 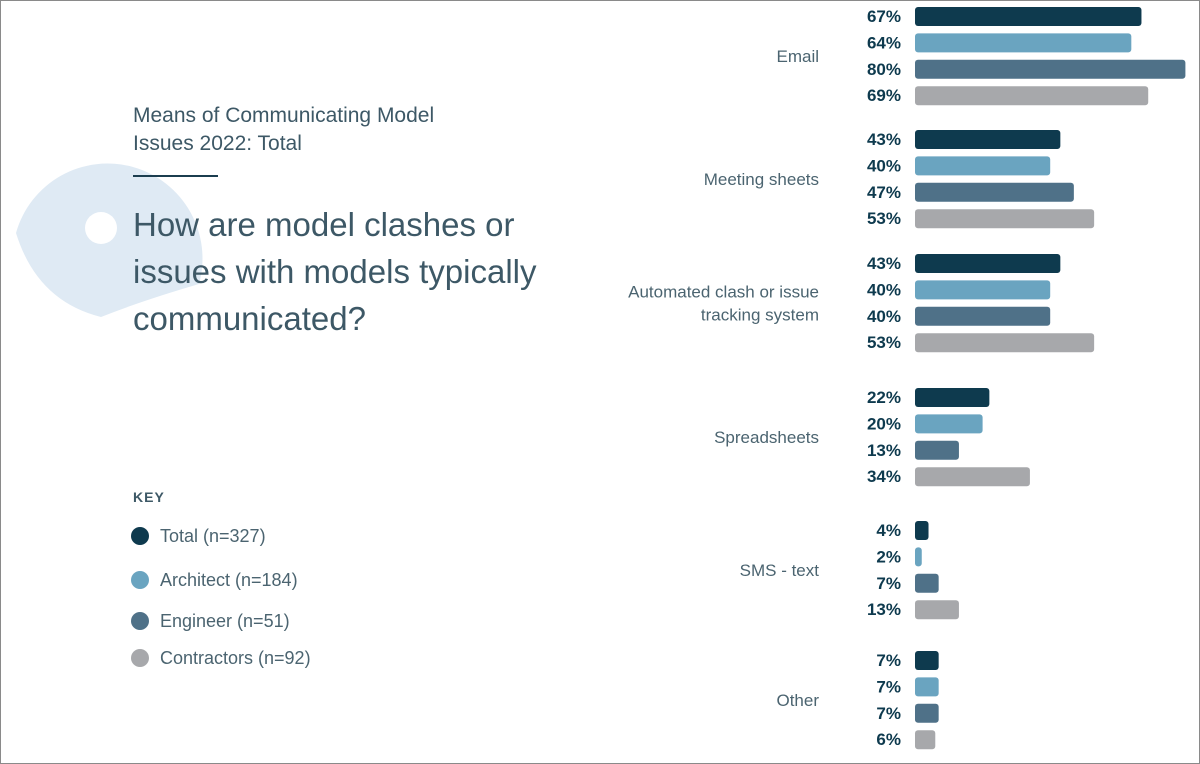 I want to click on data-label-email-4: 69%, so click(x=884, y=95).